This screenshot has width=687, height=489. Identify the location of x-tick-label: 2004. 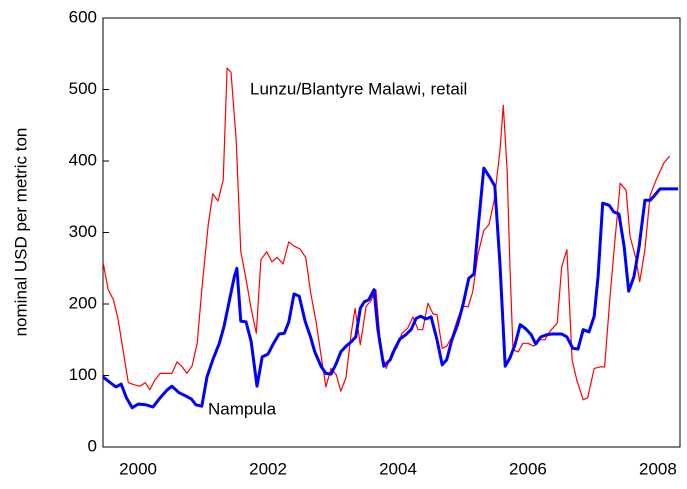
(398, 468).